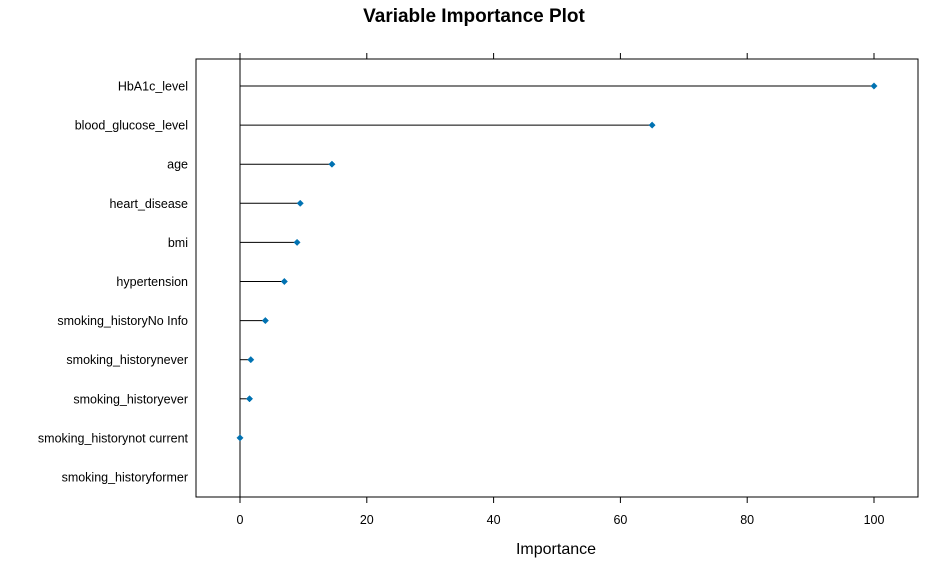  Describe the element at coordinates (874, 520) in the screenshot. I see `x-tick-label-100: 100` at that location.